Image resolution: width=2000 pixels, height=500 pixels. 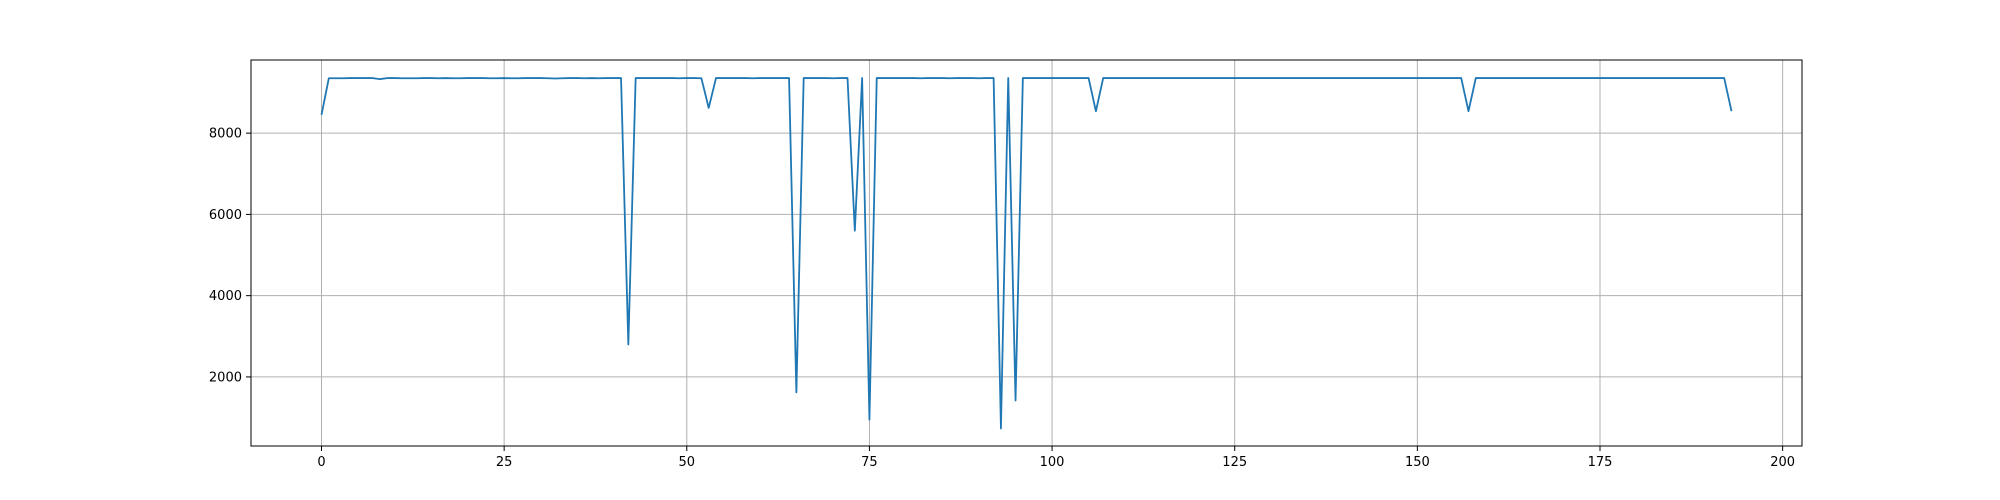 I want to click on x-tick-label: 150, so click(x=1417, y=462).